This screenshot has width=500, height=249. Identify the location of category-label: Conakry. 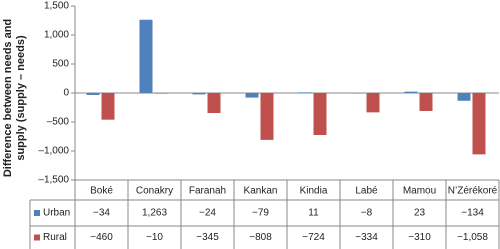
(154, 191).